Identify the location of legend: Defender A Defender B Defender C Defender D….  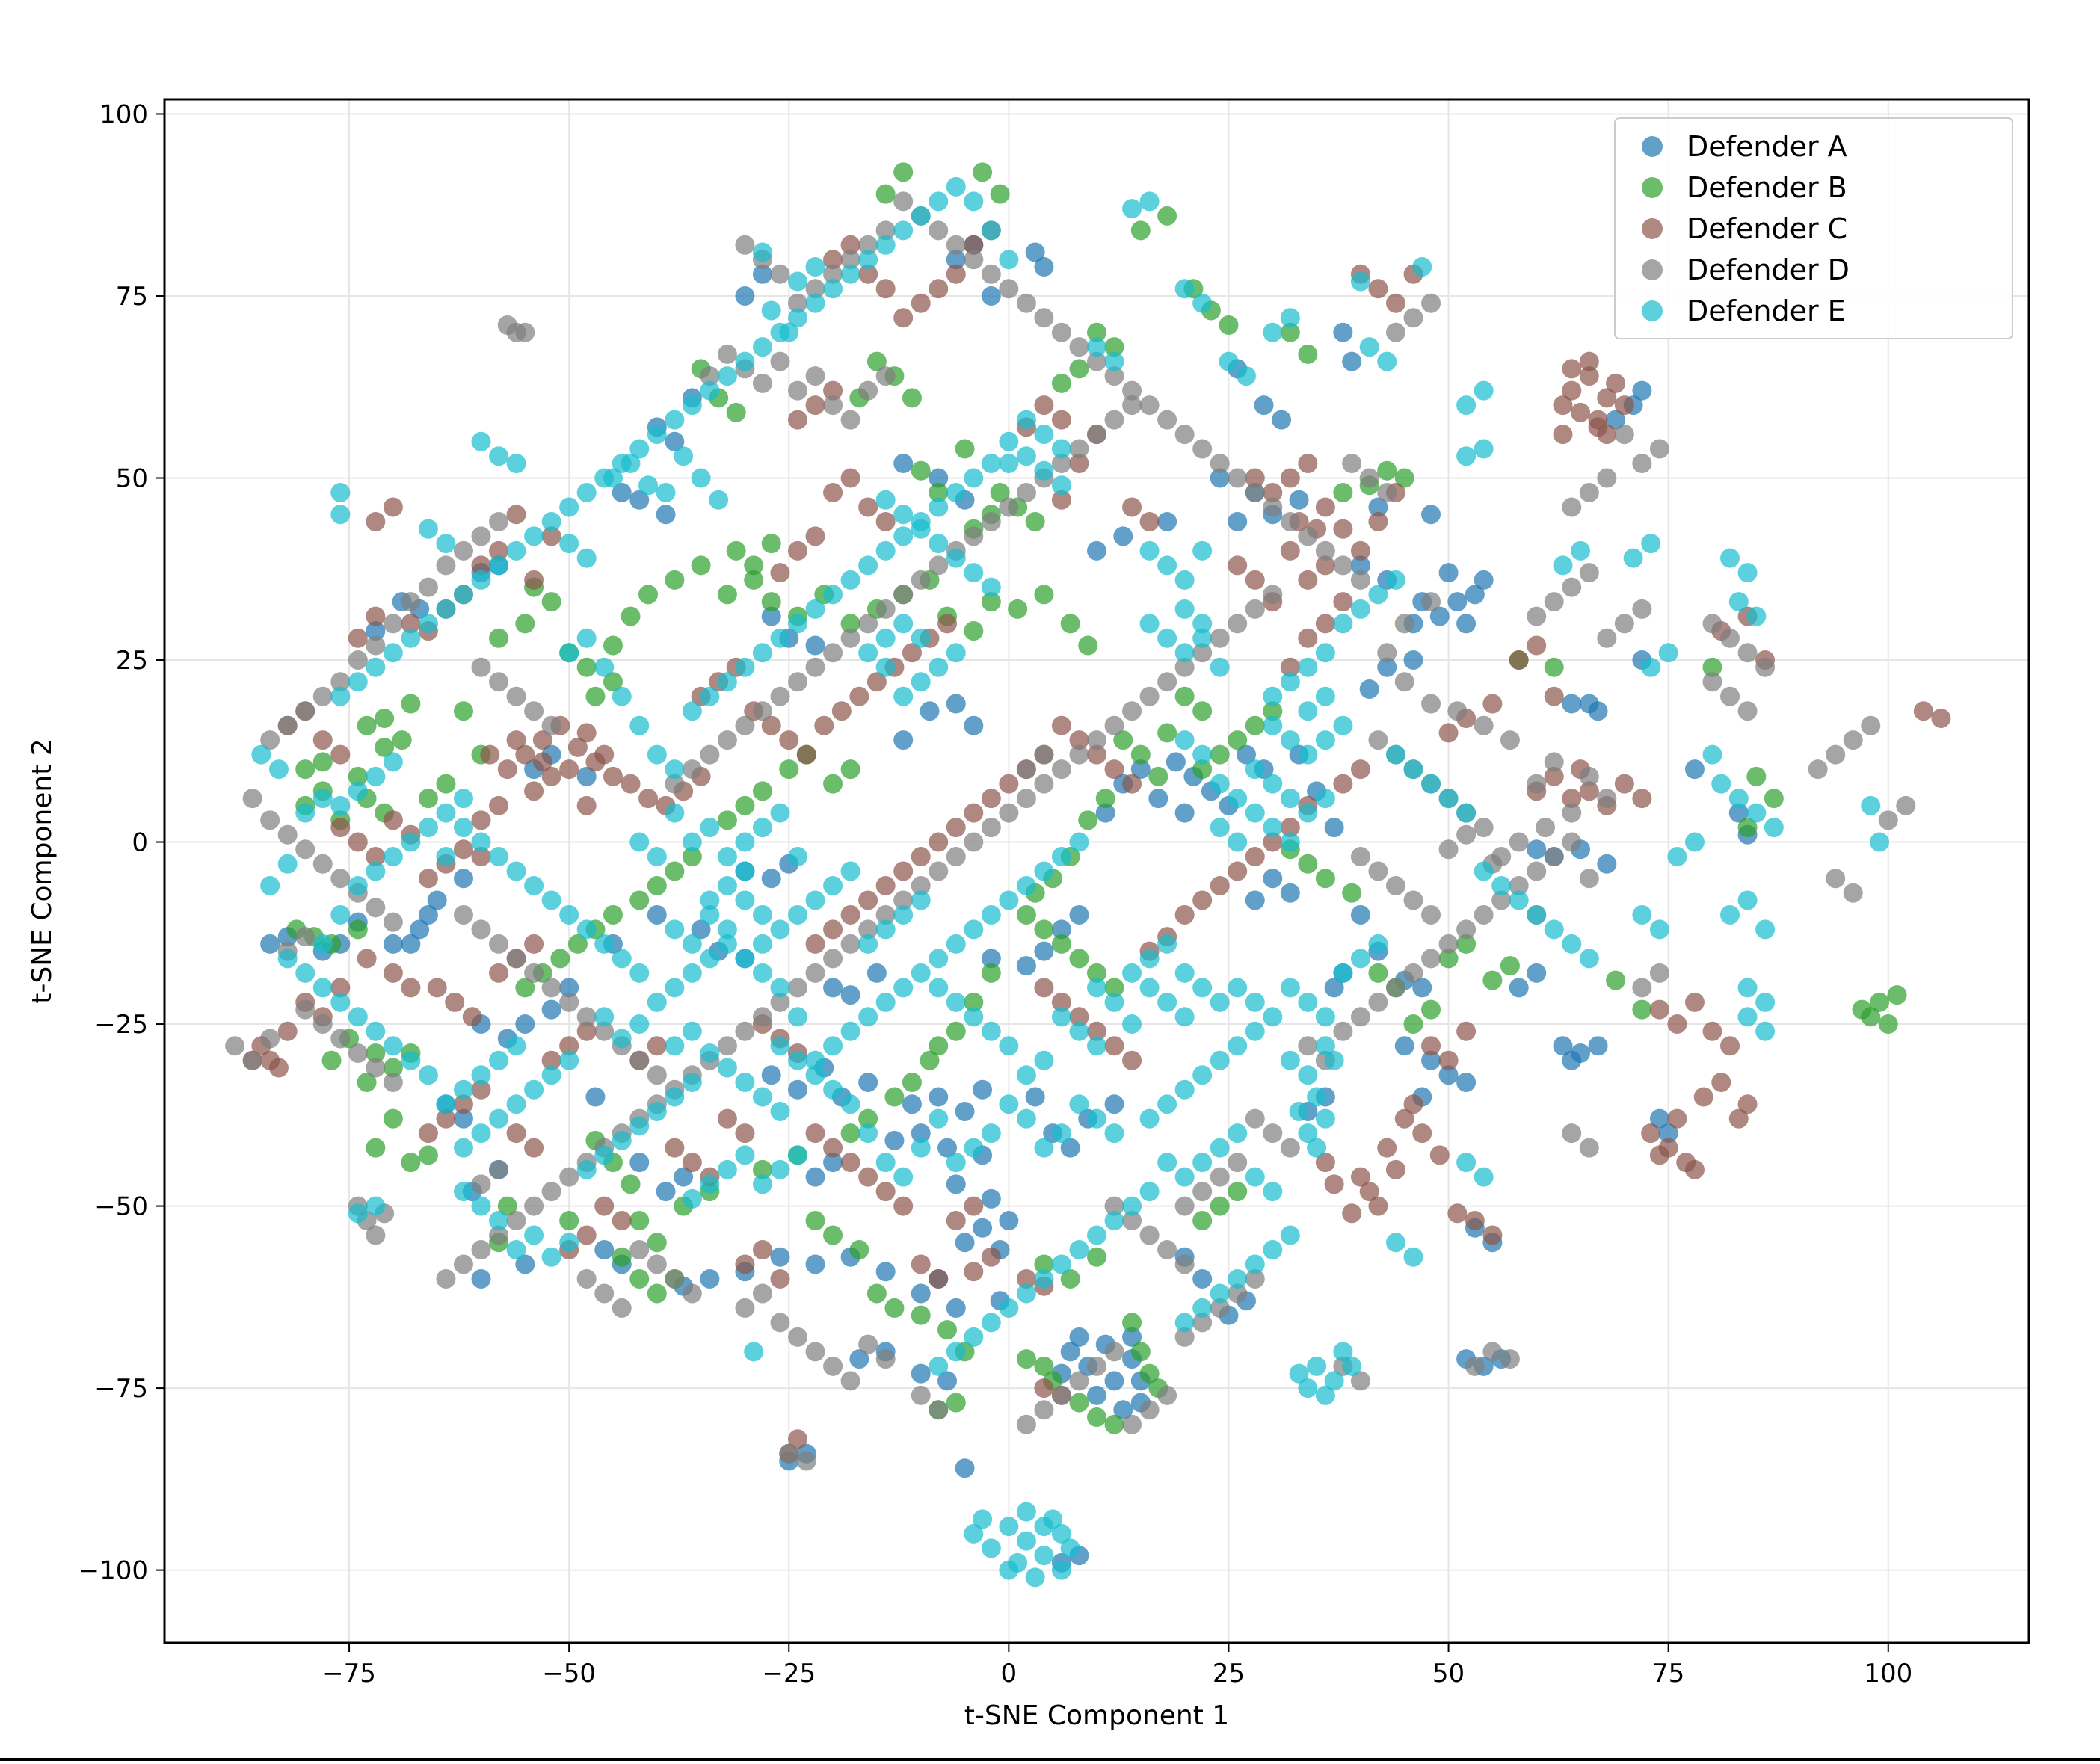
(1813, 228).